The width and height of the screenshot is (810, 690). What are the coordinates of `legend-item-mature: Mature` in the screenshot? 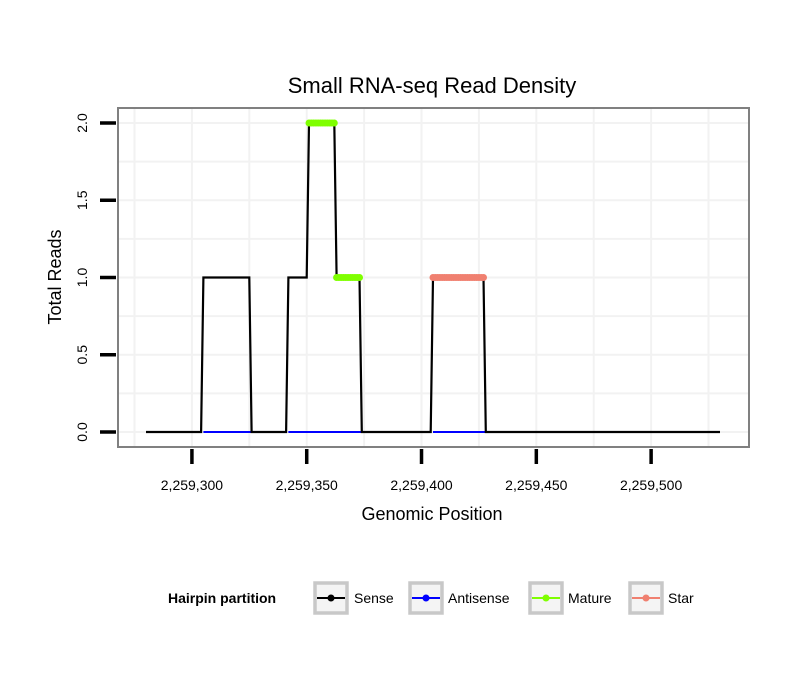 It's located at (570, 598).